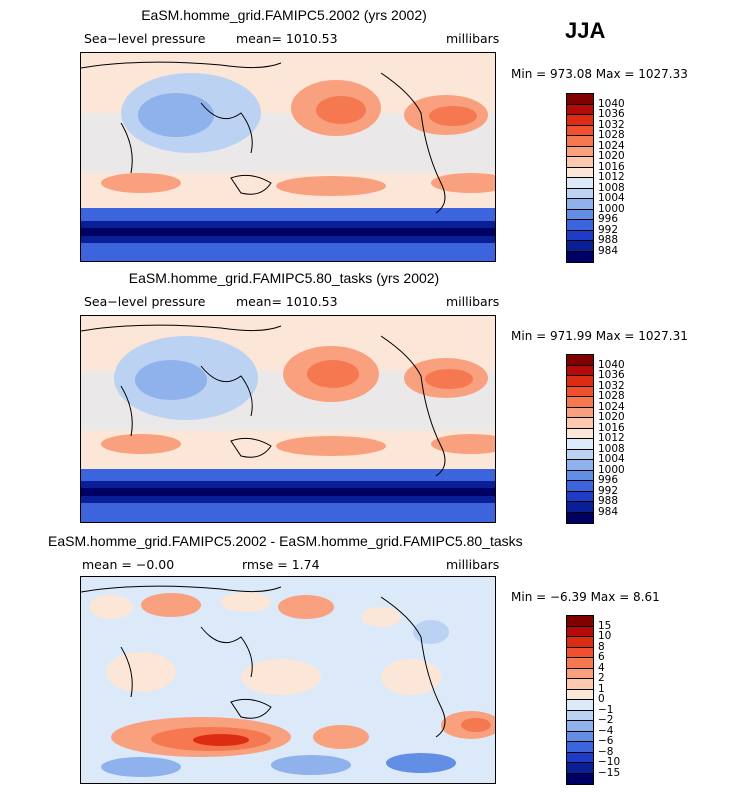 The width and height of the screenshot is (733, 794). Describe the element at coordinates (611, 124) in the screenshot. I see `colorbar-label: 1032` at that location.